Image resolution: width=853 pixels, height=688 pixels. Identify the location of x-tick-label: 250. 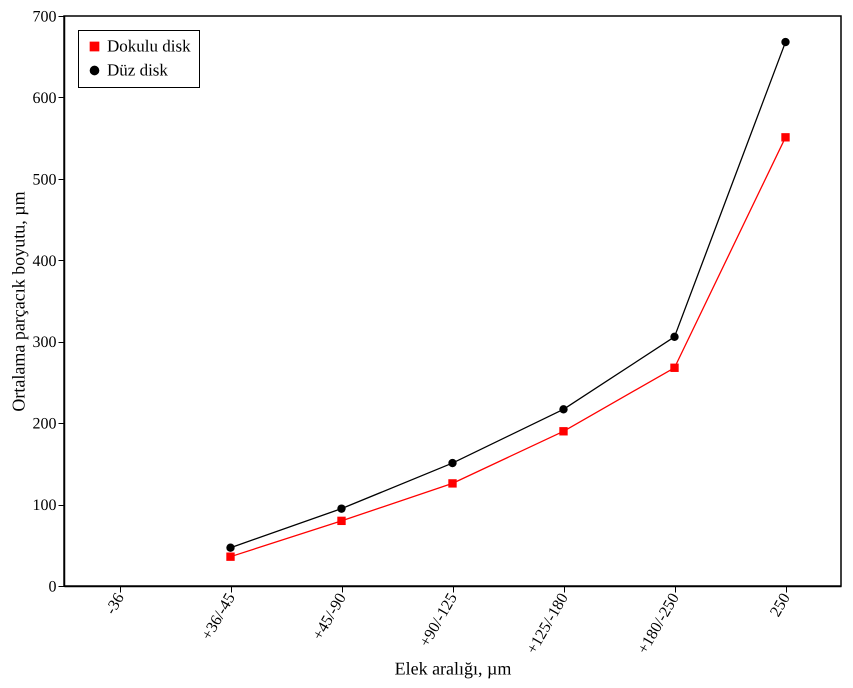
(780, 605).